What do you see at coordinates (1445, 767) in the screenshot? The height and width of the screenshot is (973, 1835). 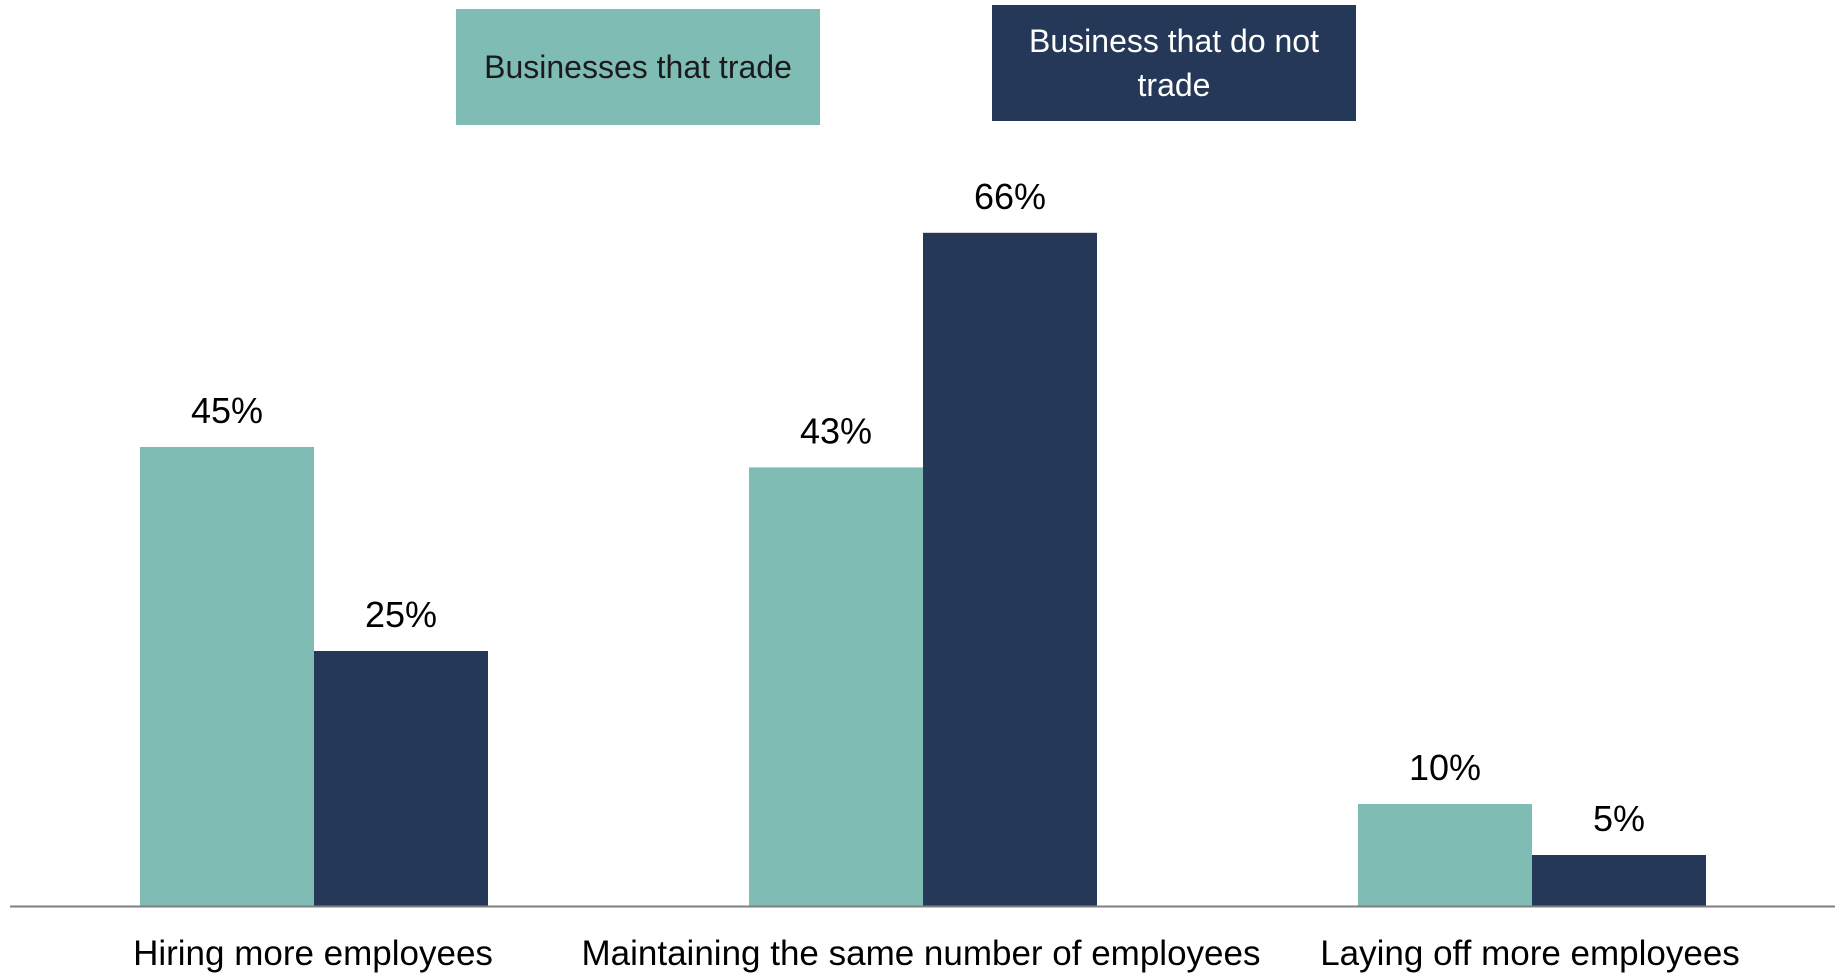 I see `data-label: 10%` at bounding box center [1445, 767].